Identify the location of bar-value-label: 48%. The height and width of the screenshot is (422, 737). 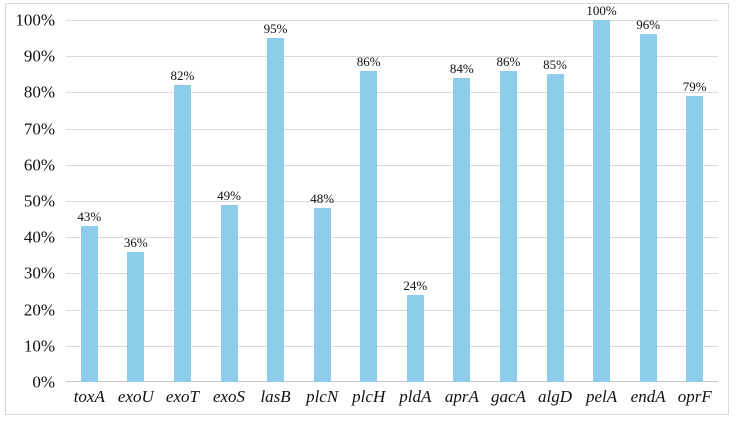
(322, 199).